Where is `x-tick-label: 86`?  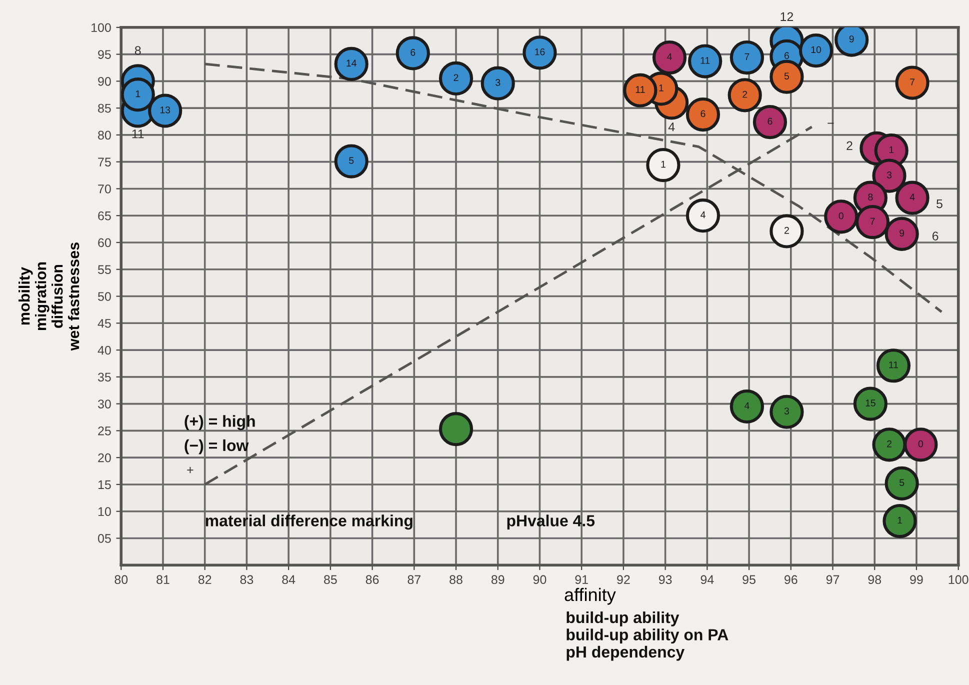 x-tick-label: 86 is located at coordinates (372, 579).